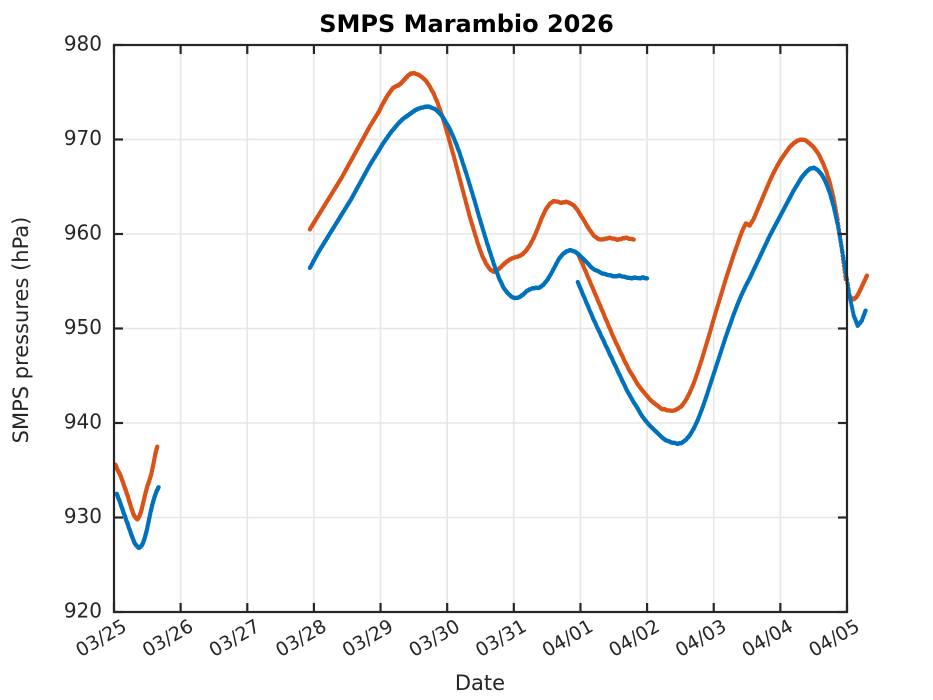 The height and width of the screenshot is (700, 933). What do you see at coordinates (434, 638) in the screenshot?
I see `x-tick-label: 03/30` at bounding box center [434, 638].